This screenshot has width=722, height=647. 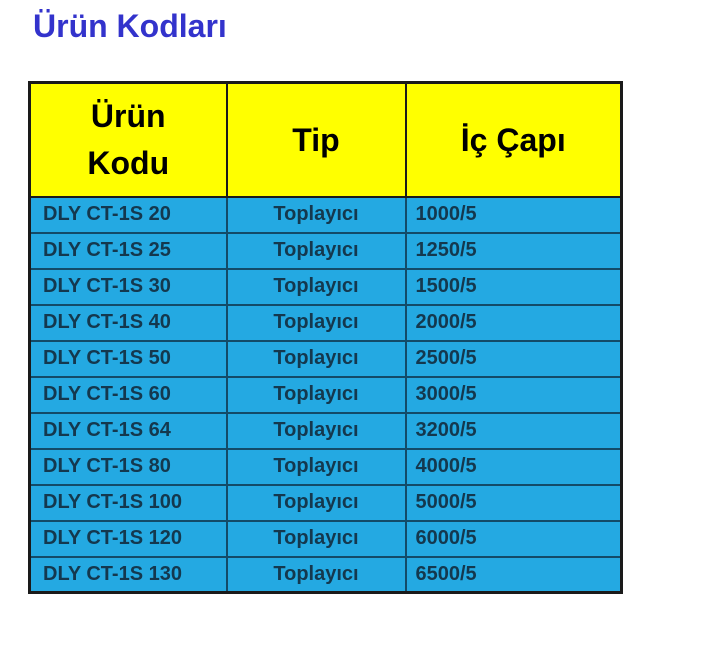 I want to click on header-tip: Tip, so click(x=316, y=139).